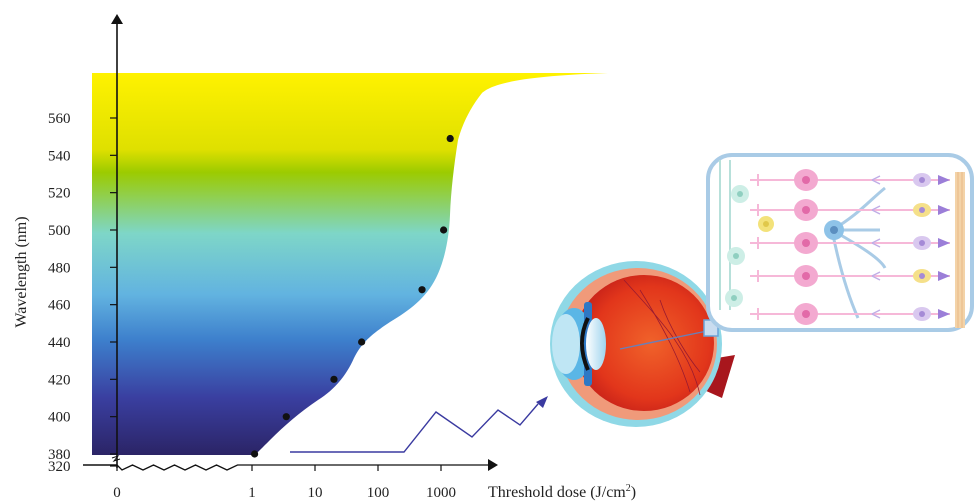 The width and height of the screenshot is (976, 502). Describe the element at coordinates (59, 194) in the screenshot. I see `y-tick-label: 520` at that location.